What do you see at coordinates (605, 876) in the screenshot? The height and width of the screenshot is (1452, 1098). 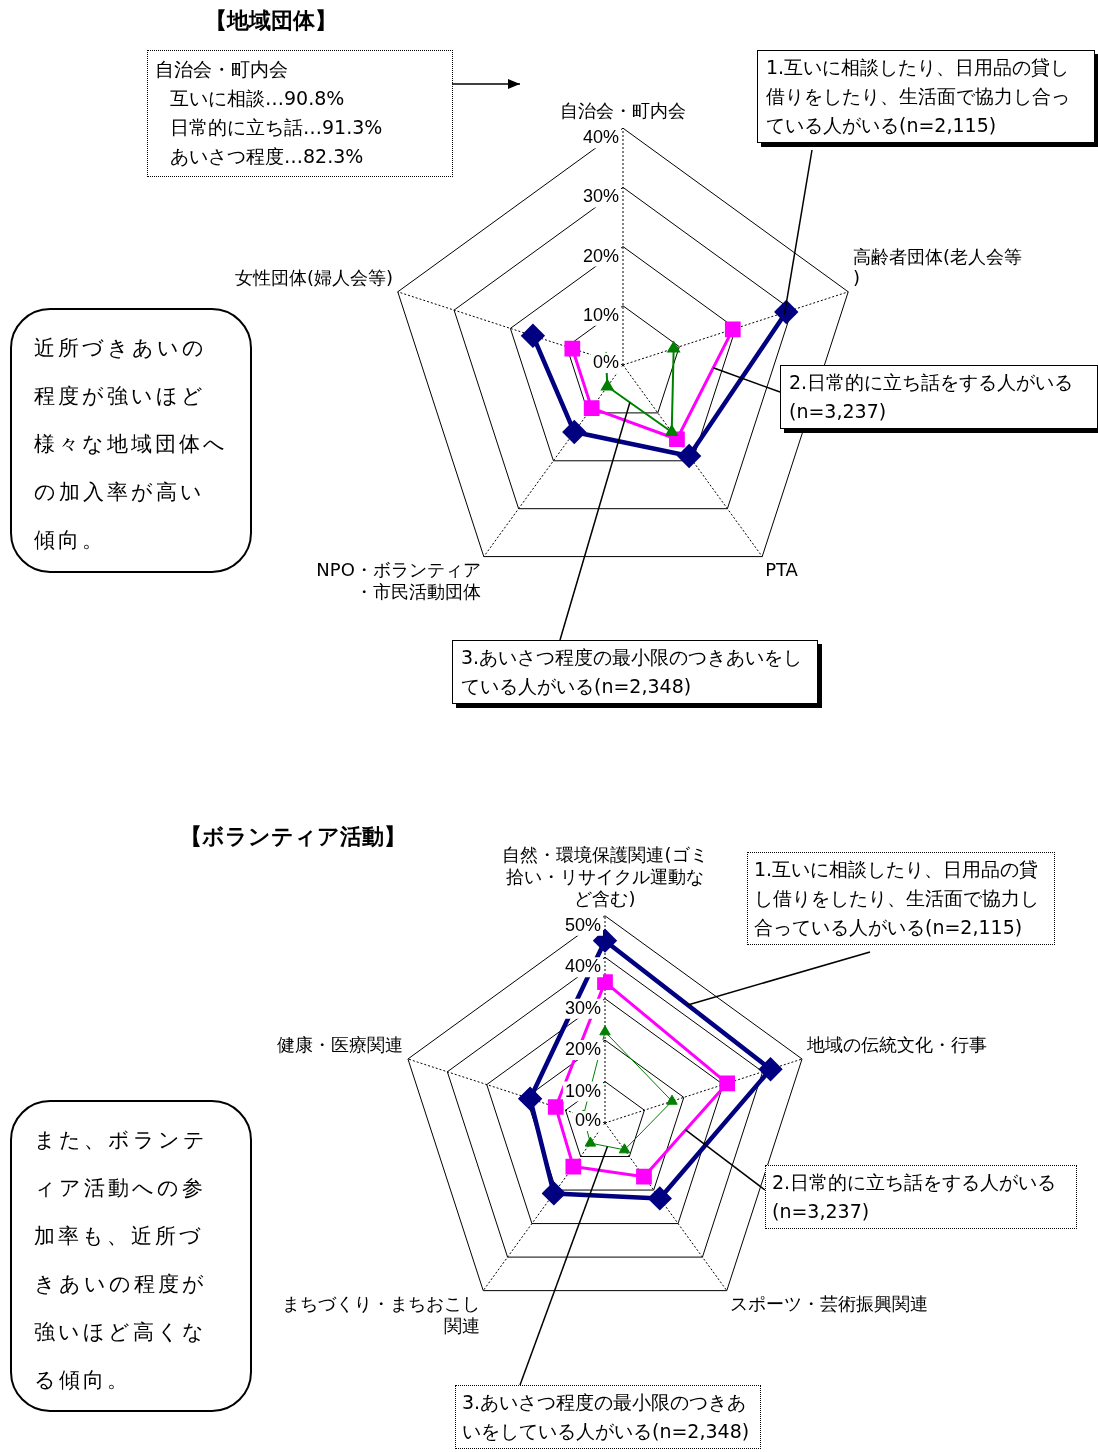 I see `spoke-label: 自然・環境保護関連(ゴミ拾い・リサイクル運動など含む)` at bounding box center [605, 876].